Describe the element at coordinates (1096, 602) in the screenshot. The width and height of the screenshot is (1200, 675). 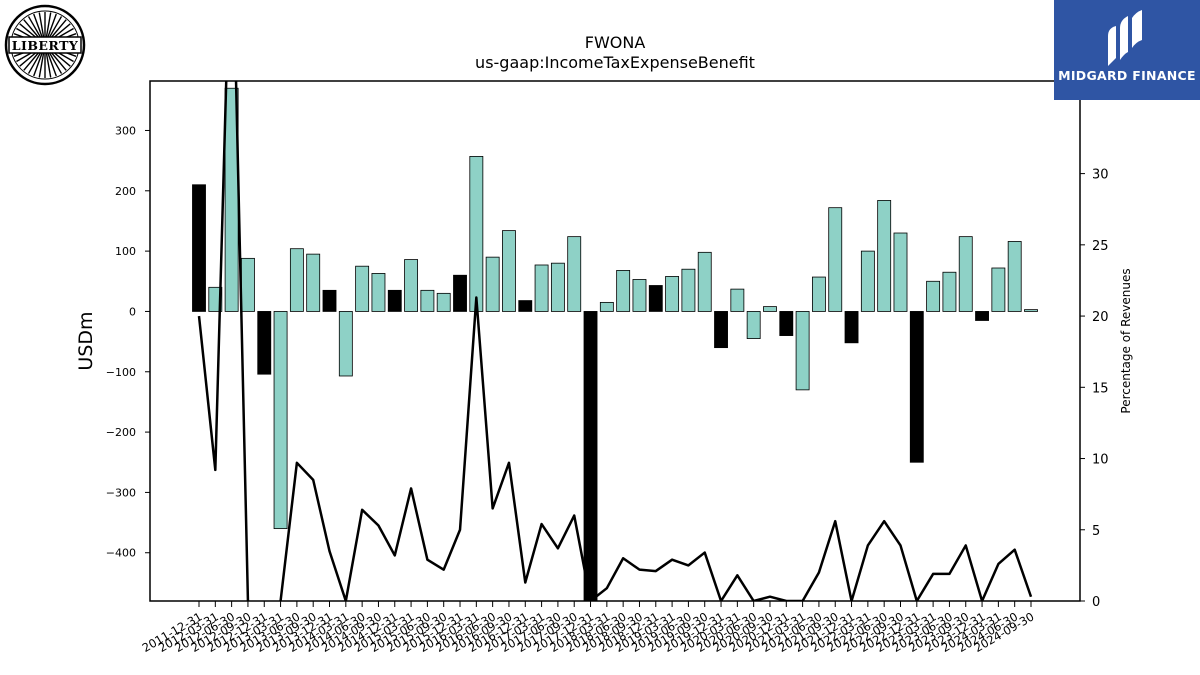
I see `y2-tick-label: 0` at that location.